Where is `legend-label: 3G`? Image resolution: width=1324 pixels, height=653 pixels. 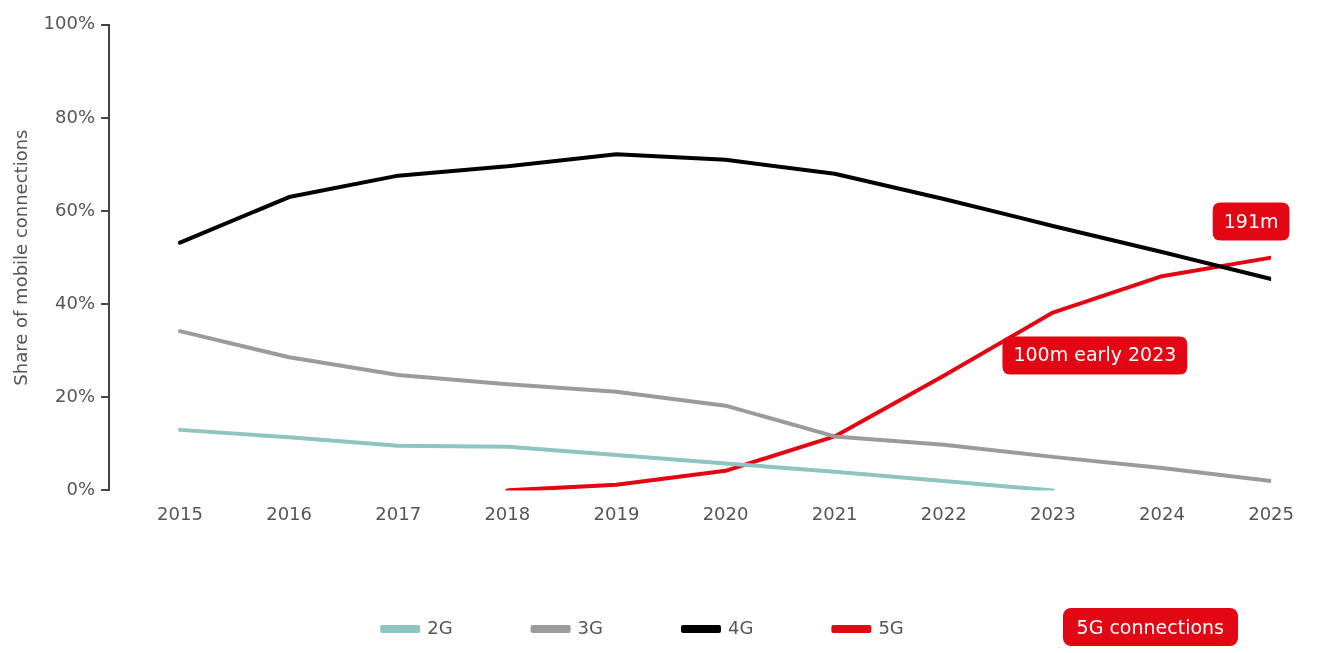
legend-label: 3G is located at coordinates (590, 627).